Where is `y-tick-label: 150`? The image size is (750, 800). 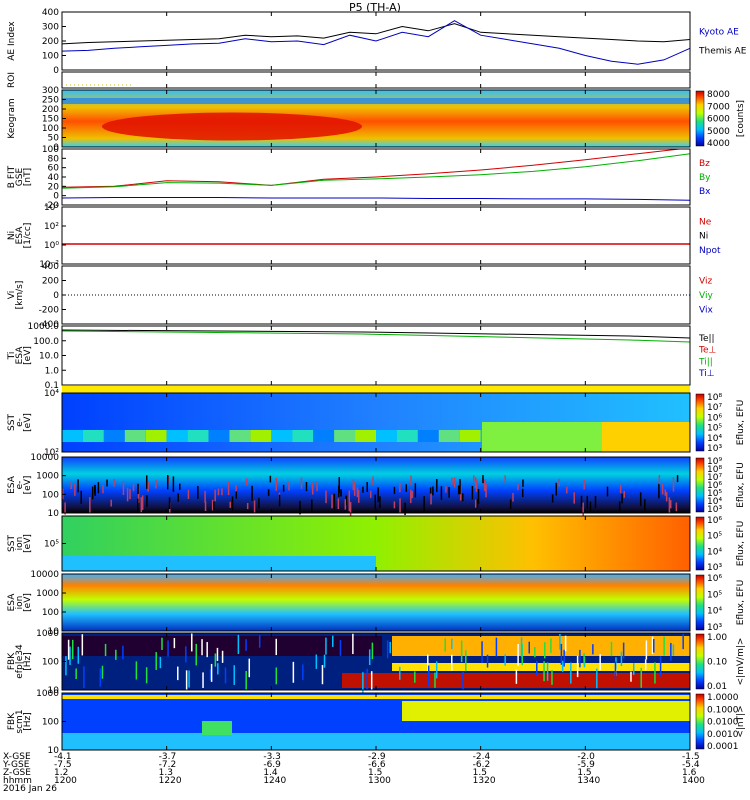
y-tick-label: 150 is located at coordinates (50, 120).